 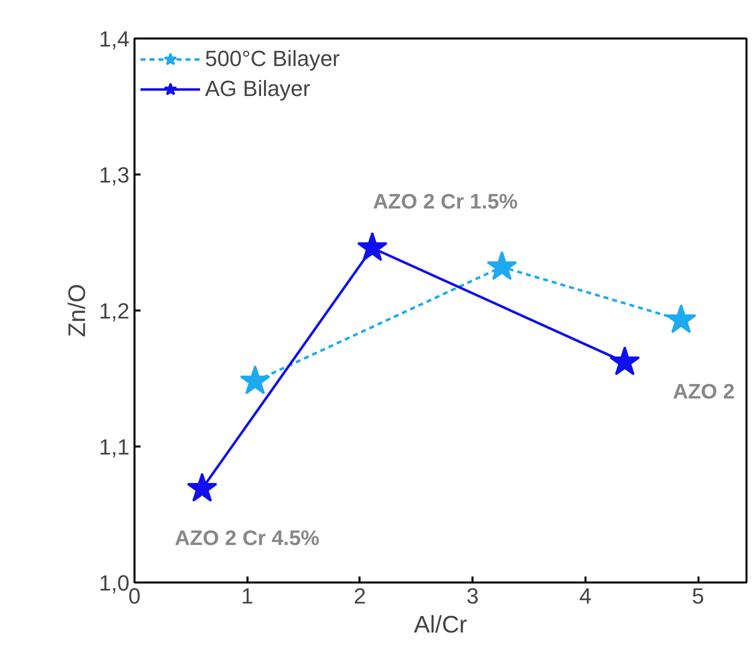 What do you see at coordinates (114, 447) in the screenshot?
I see `y-tick-label: 1,1` at bounding box center [114, 447].